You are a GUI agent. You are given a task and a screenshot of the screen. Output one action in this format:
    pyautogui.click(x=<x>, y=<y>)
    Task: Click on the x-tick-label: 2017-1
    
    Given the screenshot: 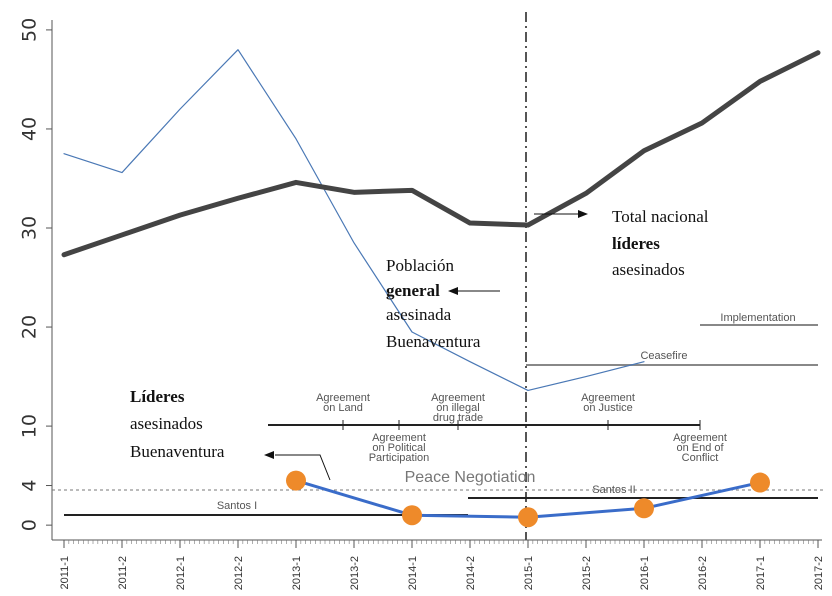 What is the action you would take?
    pyautogui.click(x=761, y=573)
    